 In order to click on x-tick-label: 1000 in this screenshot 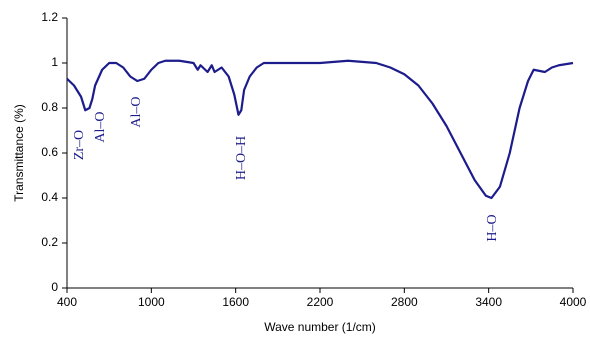, I will do `click(151, 302)`.